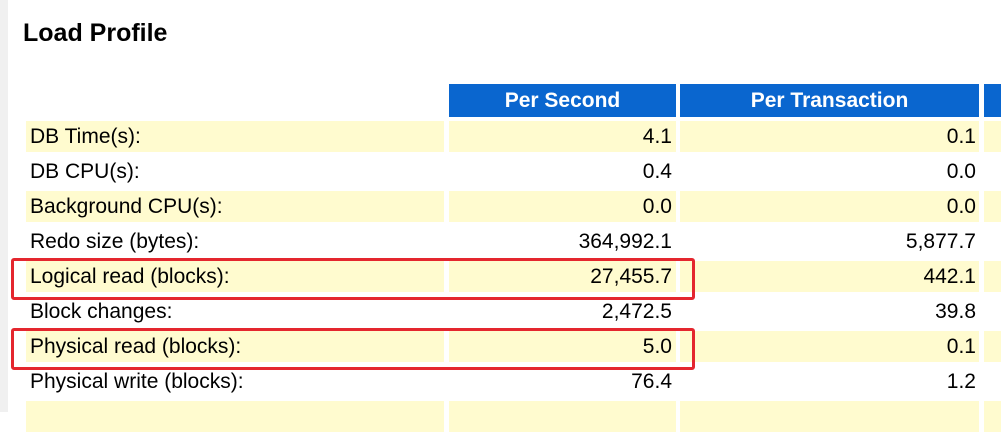  Describe the element at coordinates (235, 416) in the screenshot. I see `row-label` at that location.